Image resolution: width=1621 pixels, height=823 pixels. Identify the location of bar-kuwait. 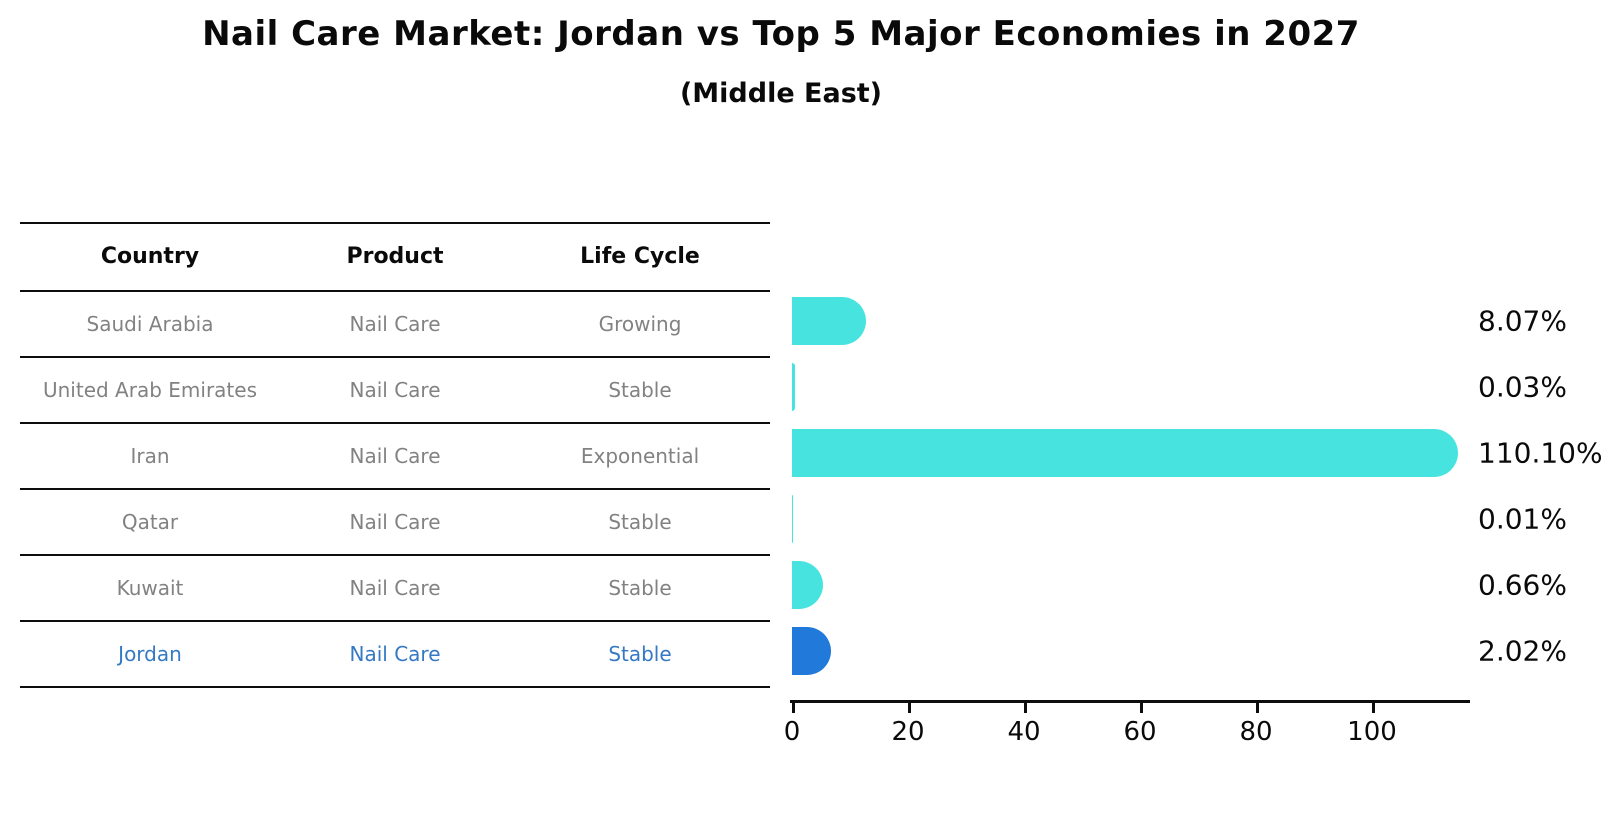
(807, 585).